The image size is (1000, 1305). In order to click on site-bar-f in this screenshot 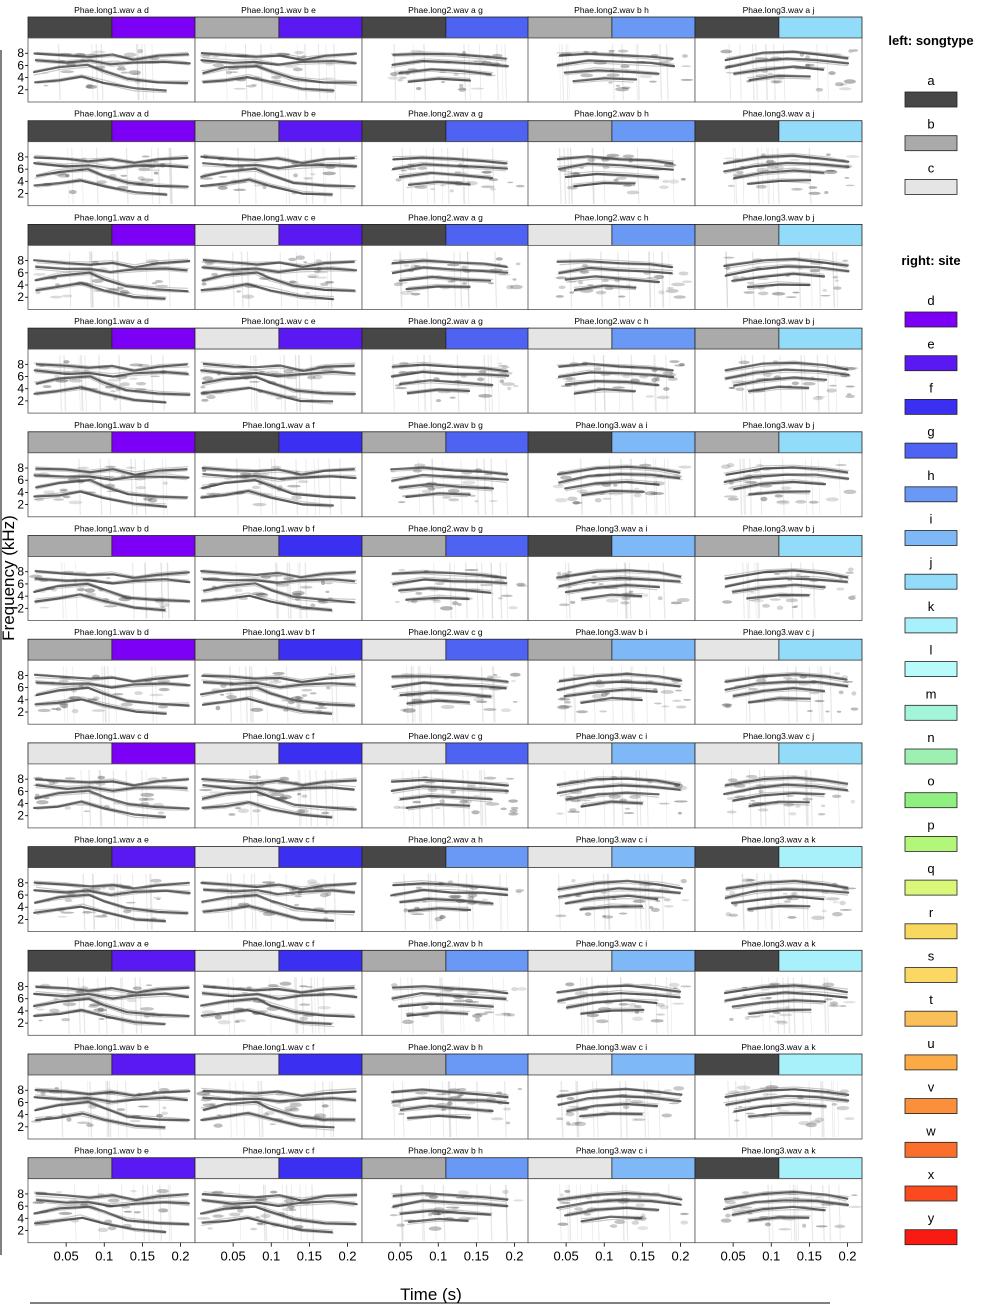, I will do `click(320, 960)`.